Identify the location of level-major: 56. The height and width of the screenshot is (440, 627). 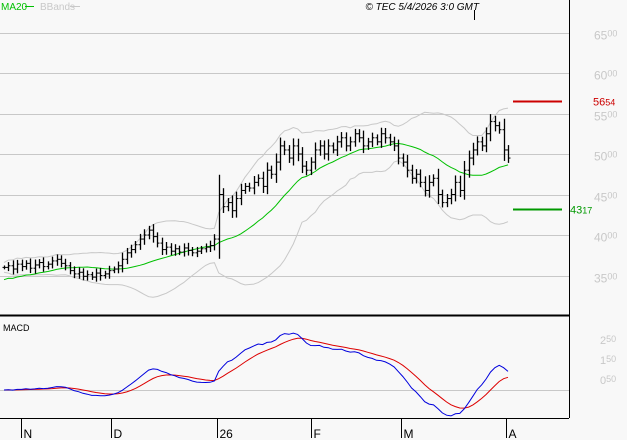
(599, 103).